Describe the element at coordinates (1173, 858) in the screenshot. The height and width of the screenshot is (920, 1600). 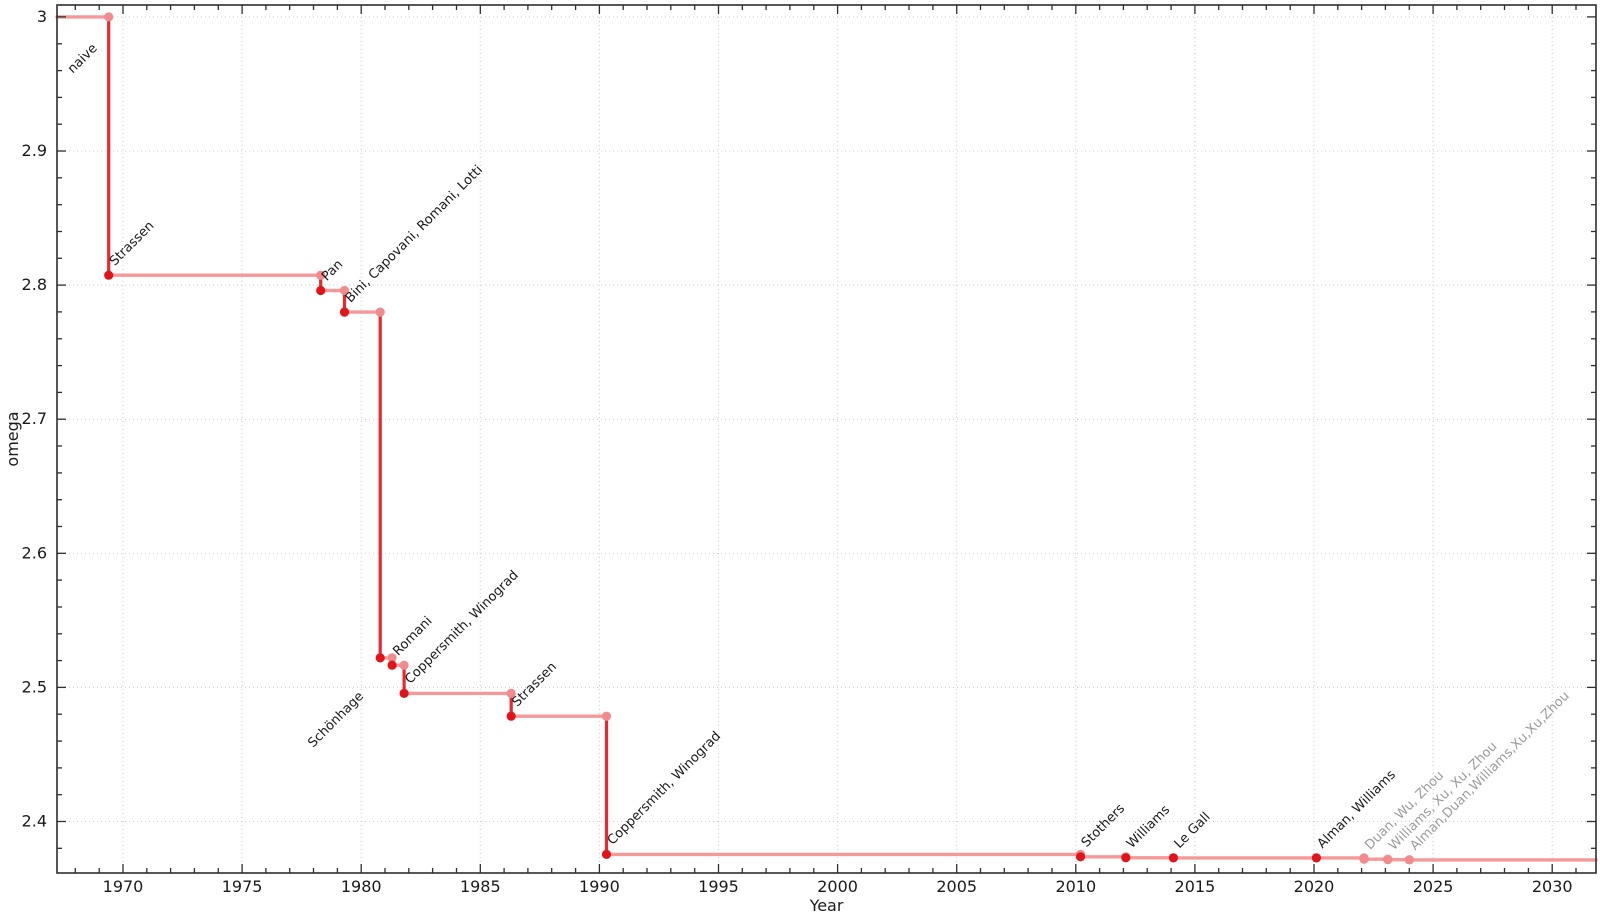
I see `point-le-gall-2014` at that location.